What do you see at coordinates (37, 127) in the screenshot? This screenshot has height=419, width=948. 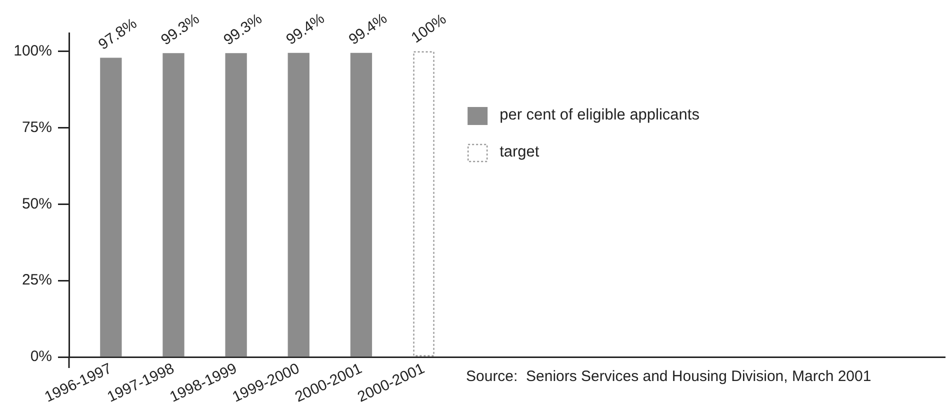 I see `y-tick-label: 75%` at bounding box center [37, 127].